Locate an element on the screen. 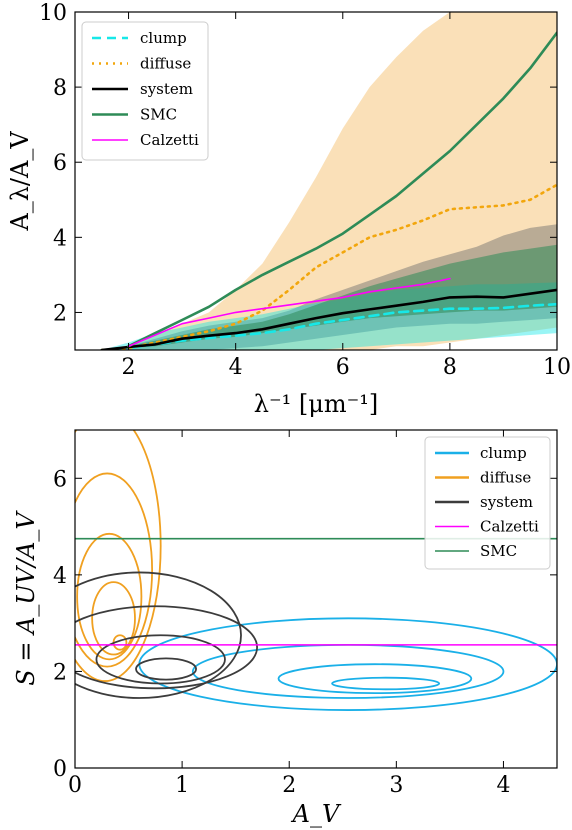 The image size is (572, 830). band-smc-clump-overlap is located at coordinates (329, 297).